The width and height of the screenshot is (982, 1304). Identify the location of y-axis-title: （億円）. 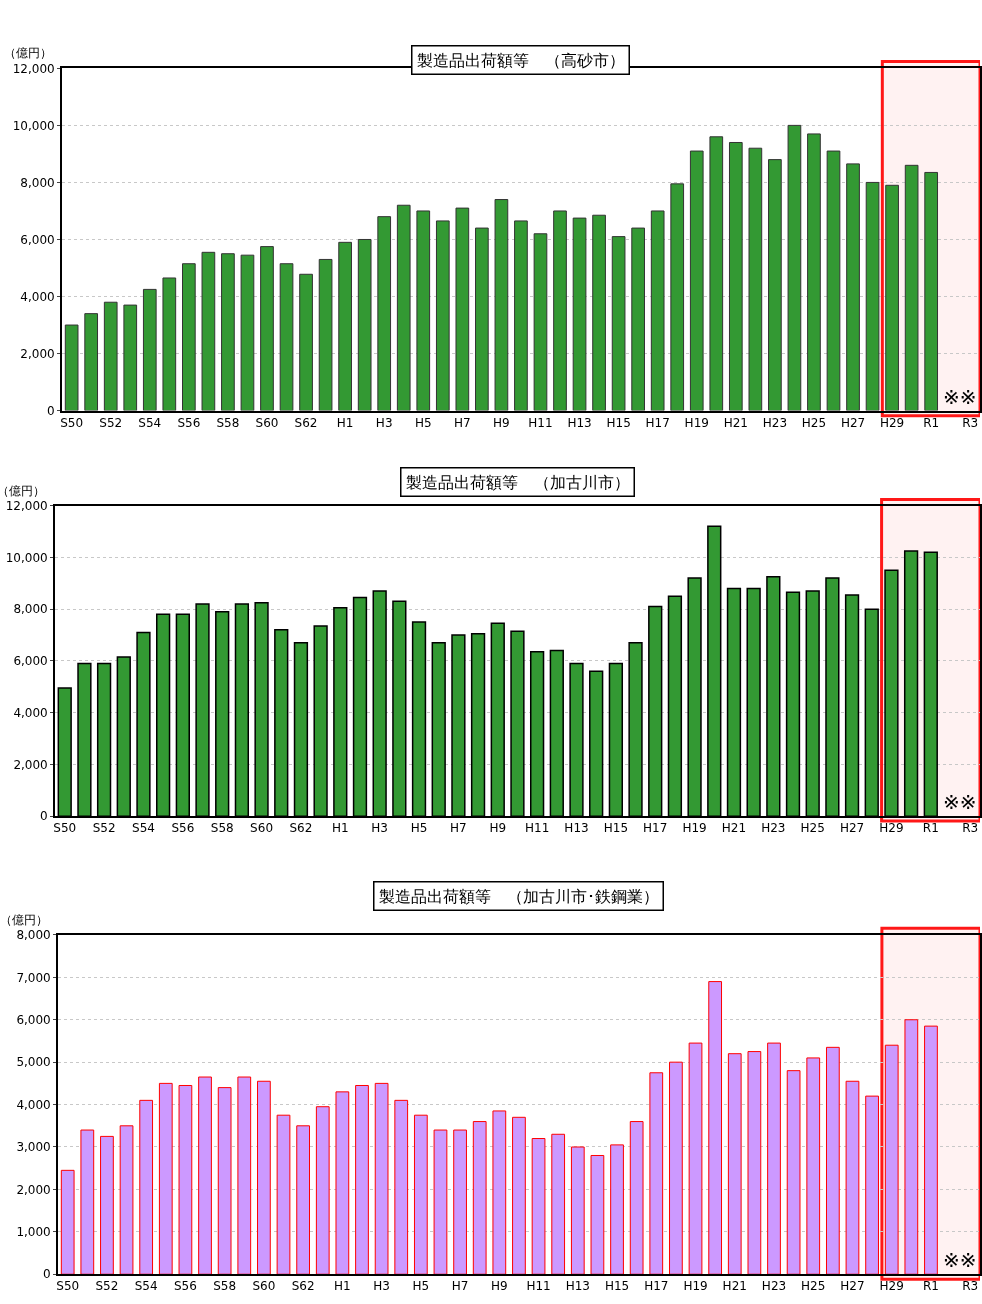
(28, 53).